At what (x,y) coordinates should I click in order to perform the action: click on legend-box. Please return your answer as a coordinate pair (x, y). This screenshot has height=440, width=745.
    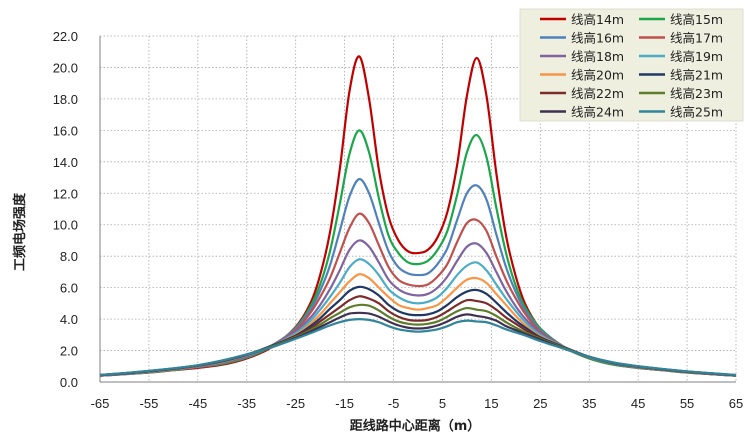
    Looking at the image, I should click on (631, 65).